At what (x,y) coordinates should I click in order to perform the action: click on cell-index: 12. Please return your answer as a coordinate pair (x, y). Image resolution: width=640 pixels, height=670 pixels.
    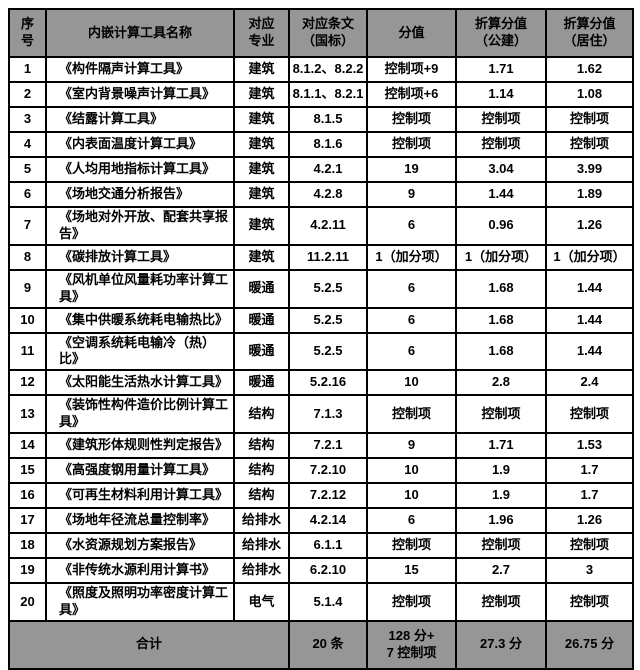
    Looking at the image, I should click on (27, 383).